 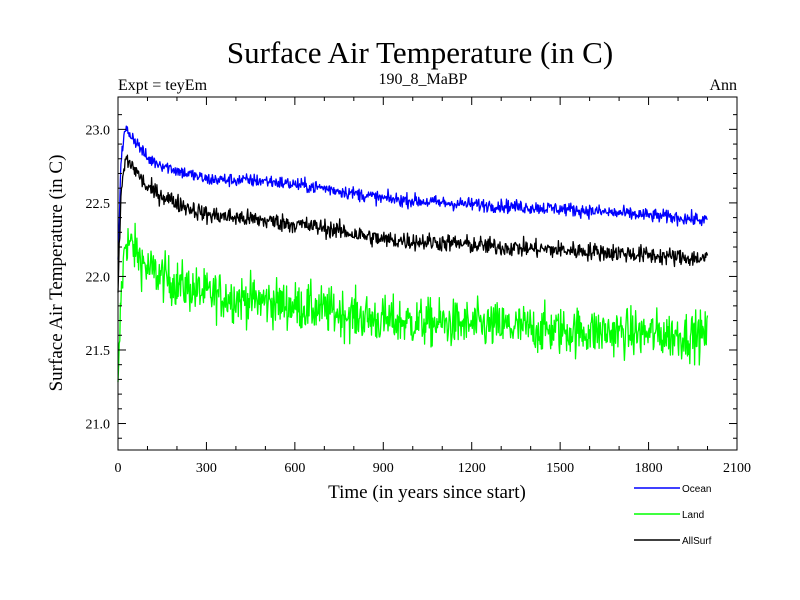 I want to click on legend-label-land: Land, so click(x=693, y=515).